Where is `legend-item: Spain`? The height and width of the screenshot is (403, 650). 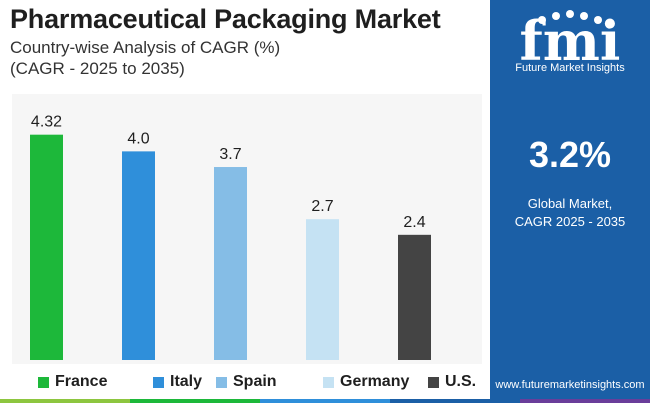 legend-item: Spain is located at coordinates (246, 382).